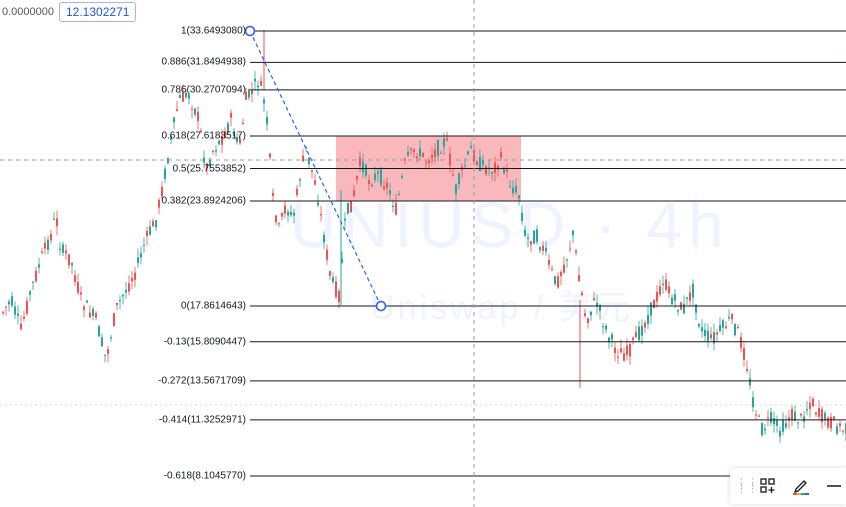  I want to click on add-layout-icon, so click(767, 486).